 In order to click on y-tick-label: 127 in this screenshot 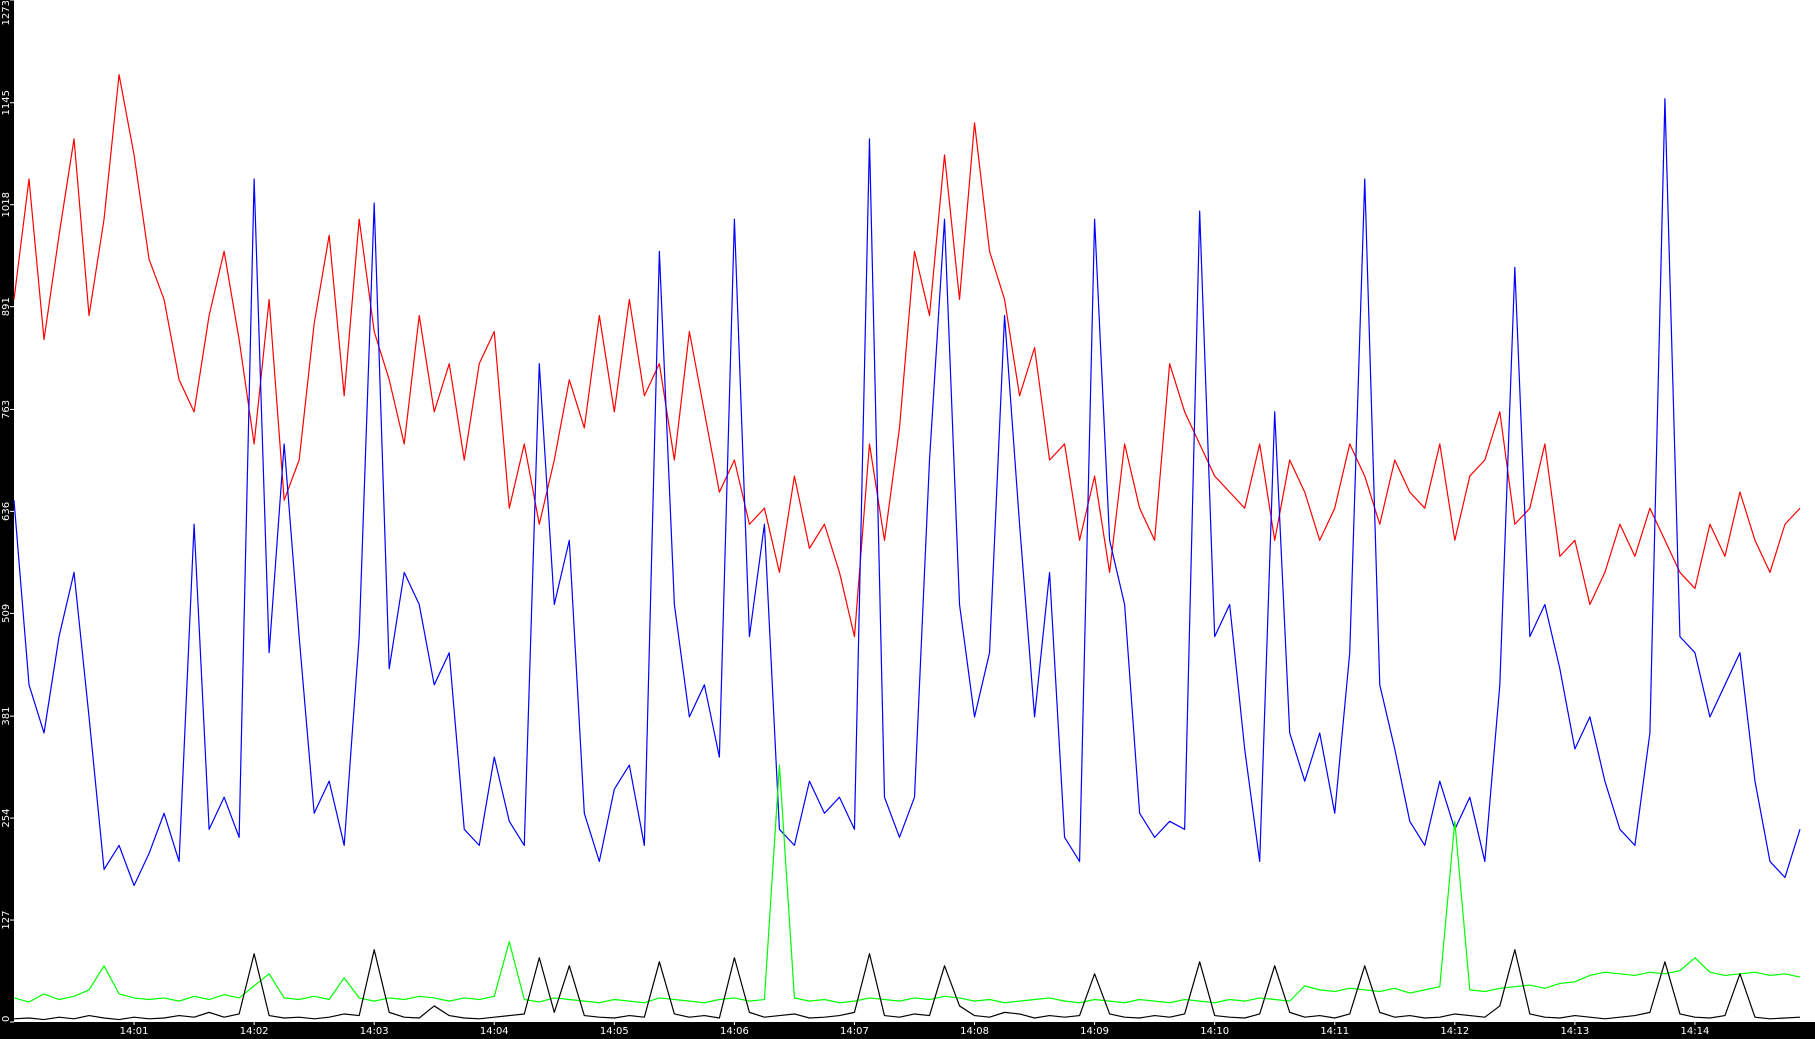, I will do `click(6, 919)`.